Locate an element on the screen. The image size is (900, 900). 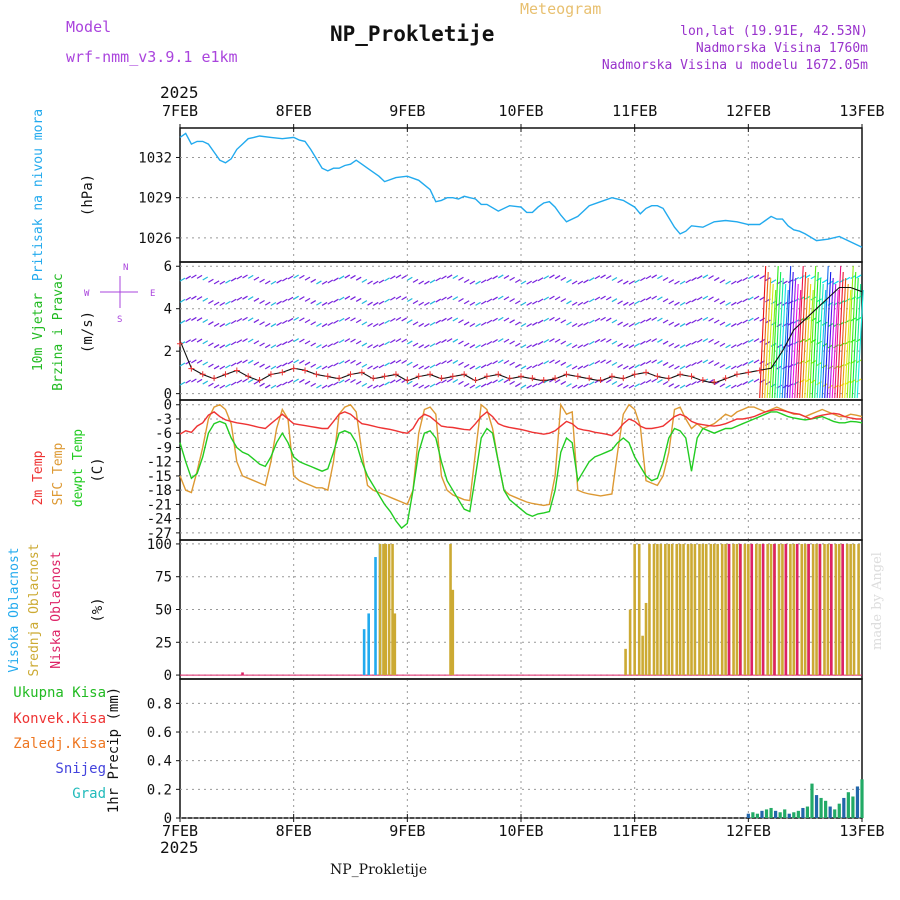
wind-axis-label-2: Brzina i Pravac is located at coordinates (58, 331).